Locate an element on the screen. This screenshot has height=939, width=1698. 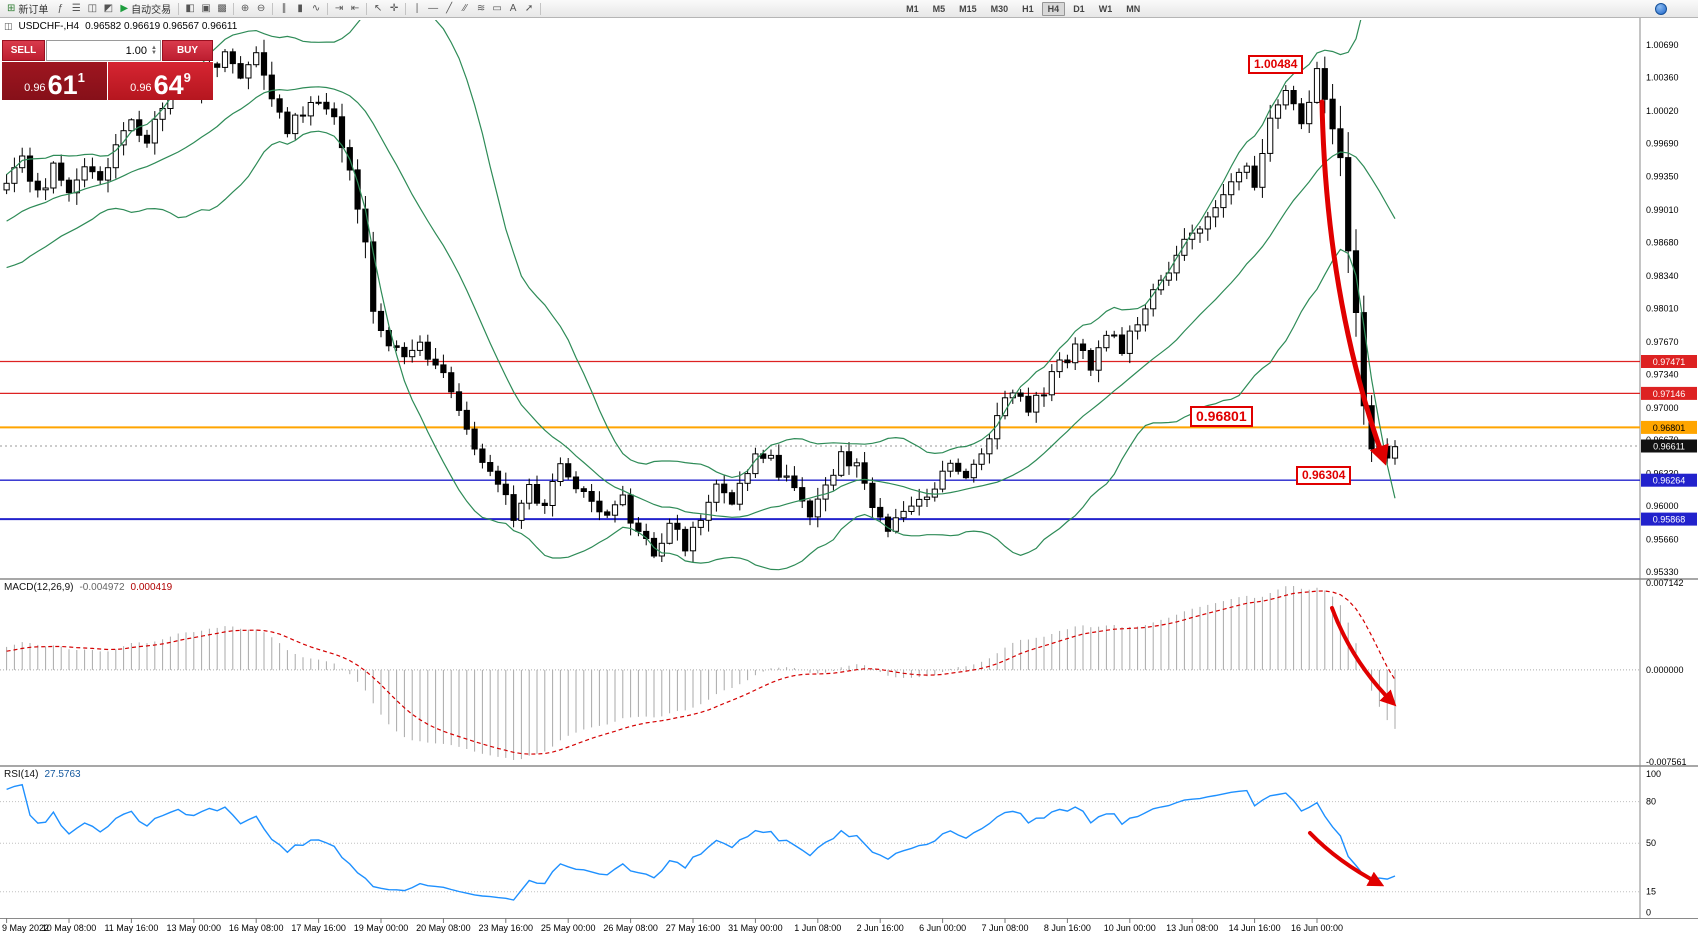
date-tick-label: 25 May 00:00 is located at coordinates (568, 928).